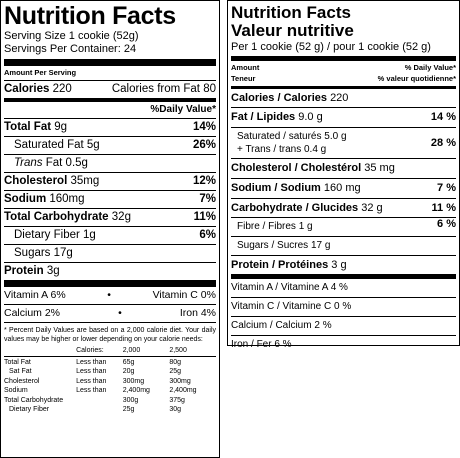 The height and width of the screenshot is (458, 460). What do you see at coordinates (71, 36) in the screenshot?
I see `serving-size: Serving Size 1 cookie (52g)` at bounding box center [71, 36].